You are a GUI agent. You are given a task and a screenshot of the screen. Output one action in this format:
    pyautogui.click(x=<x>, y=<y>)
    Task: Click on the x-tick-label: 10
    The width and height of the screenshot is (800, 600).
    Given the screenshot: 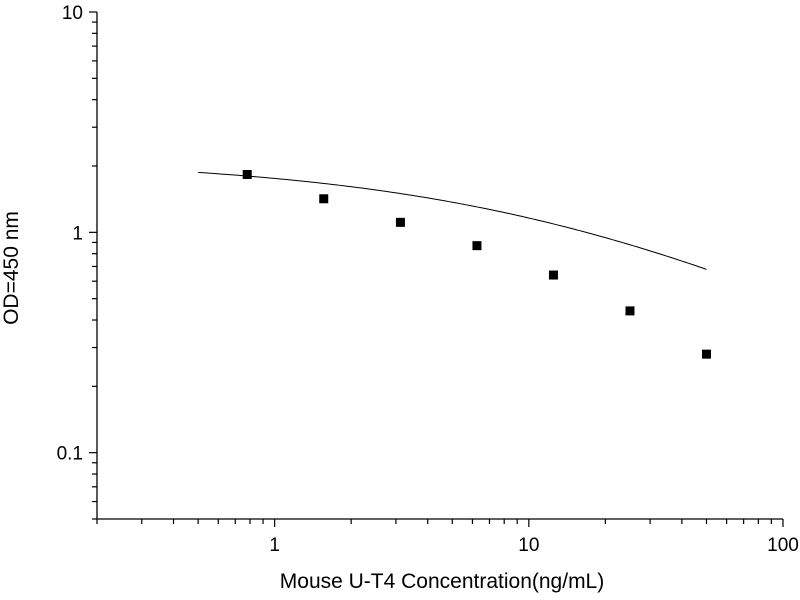 What is the action you would take?
    pyautogui.click(x=528, y=545)
    